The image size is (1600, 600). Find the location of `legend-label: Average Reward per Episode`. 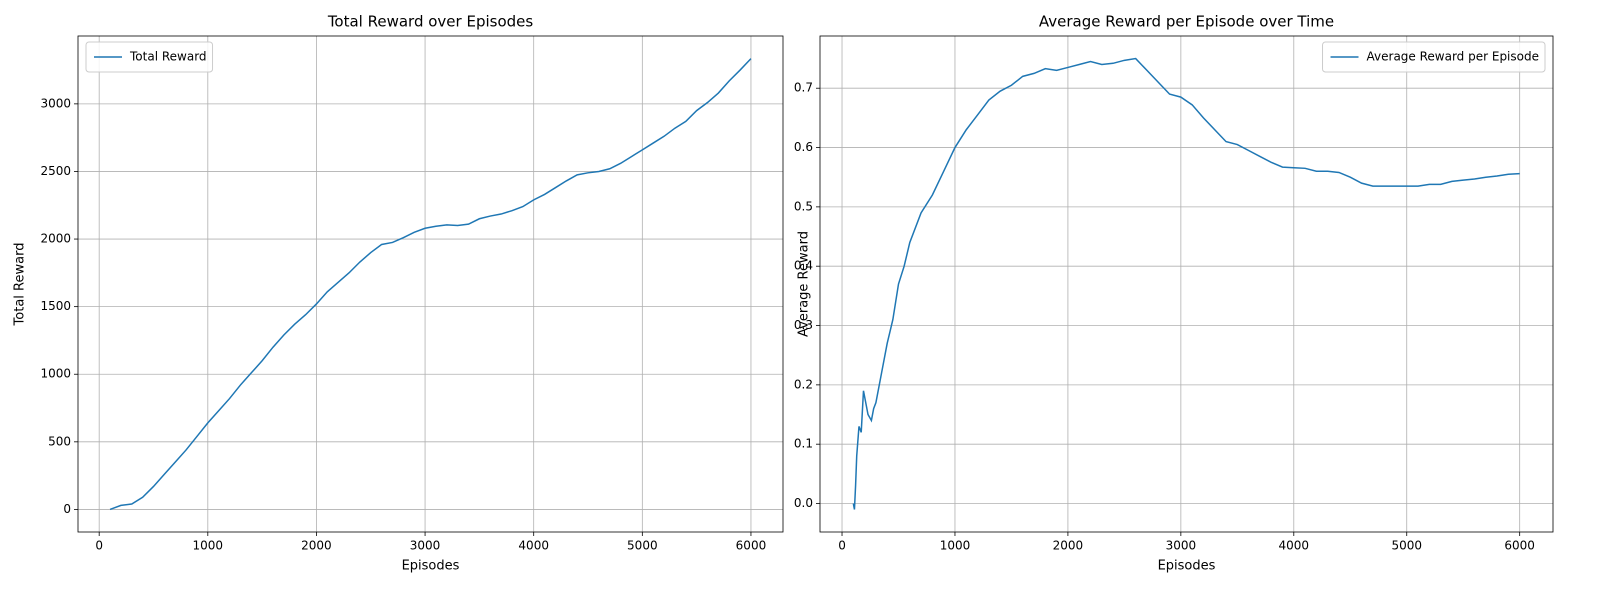

legend-label: Average Reward per Episode is located at coordinates (1453, 57).